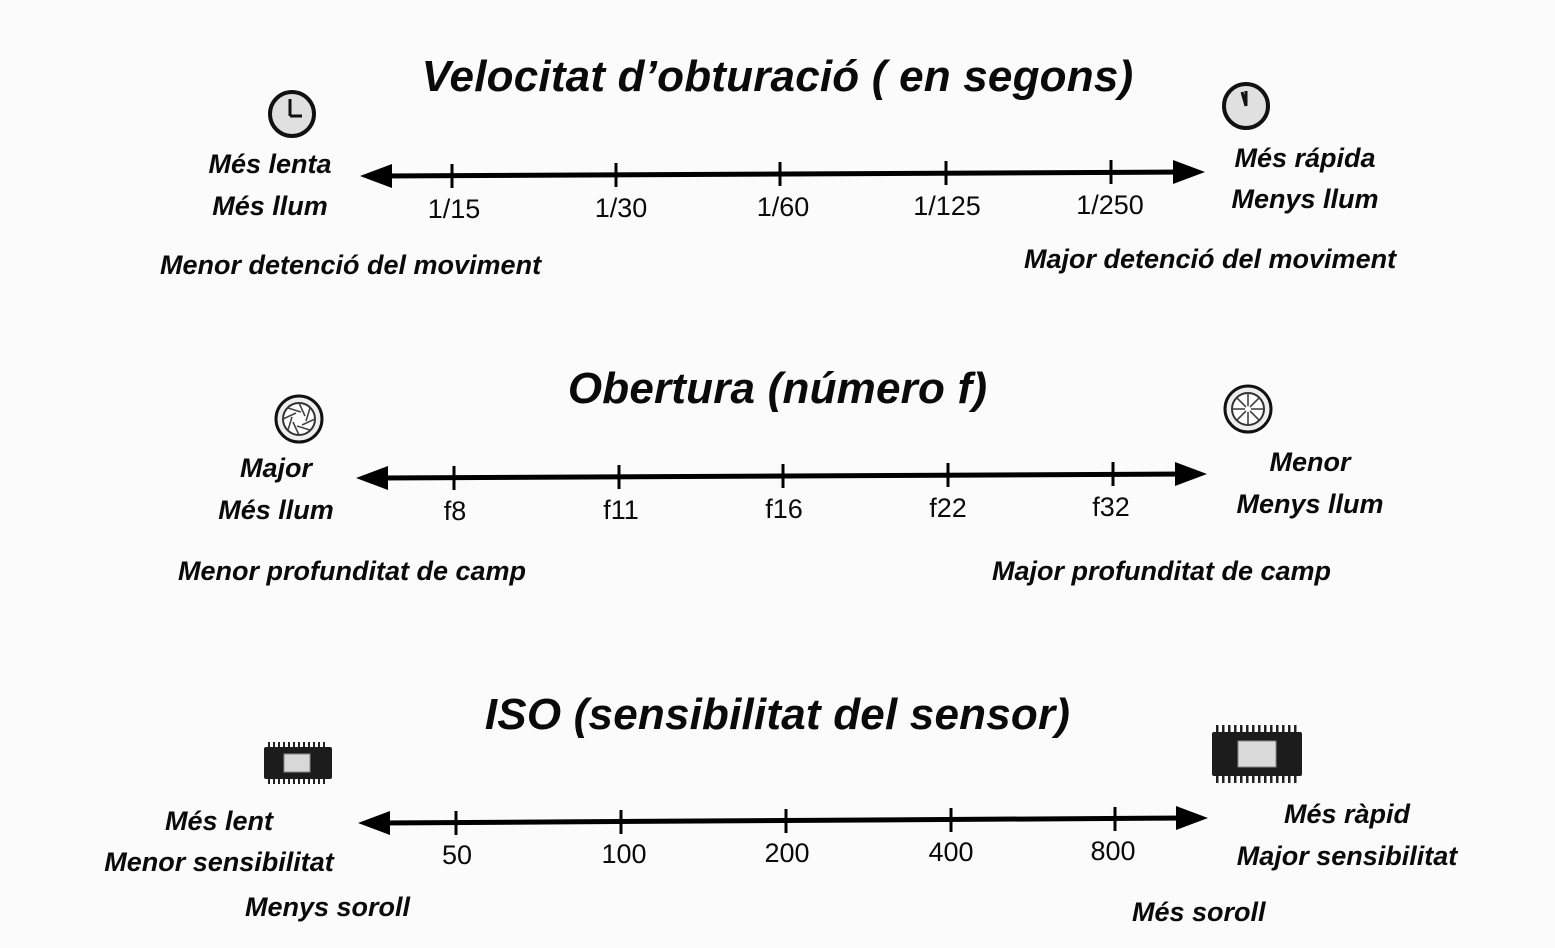 This screenshot has height=948, width=1555. Describe the element at coordinates (1305, 158) in the screenshot. I see `right-label-faster: Més rápida` at that location.